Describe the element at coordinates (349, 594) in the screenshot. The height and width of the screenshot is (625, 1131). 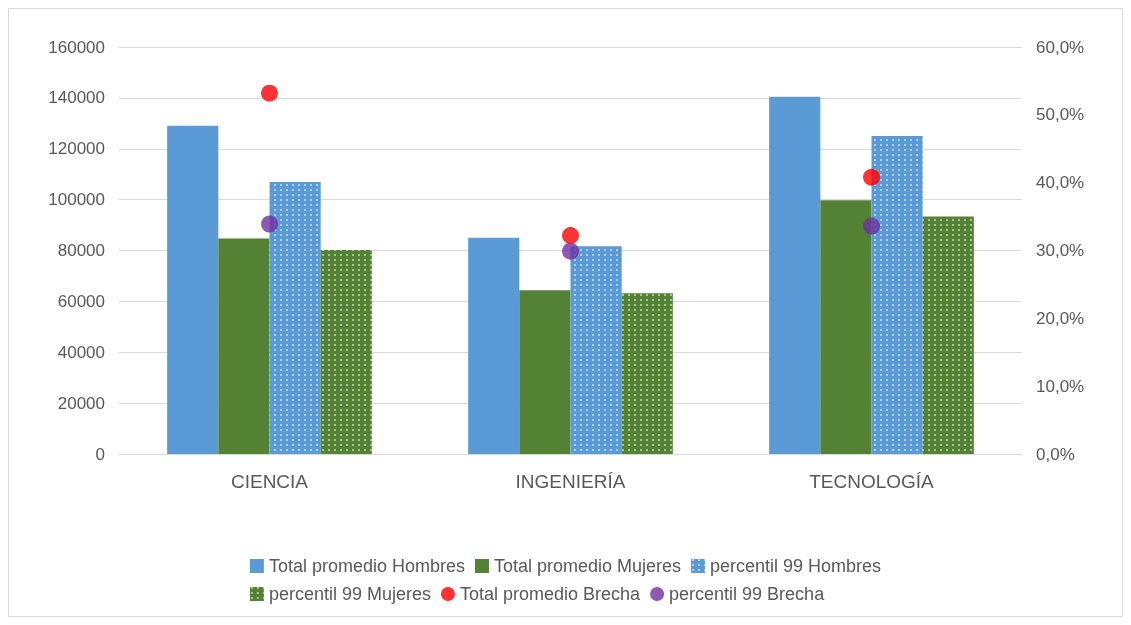
I see `legend-label: percentil 99 Mujeres` at that location.